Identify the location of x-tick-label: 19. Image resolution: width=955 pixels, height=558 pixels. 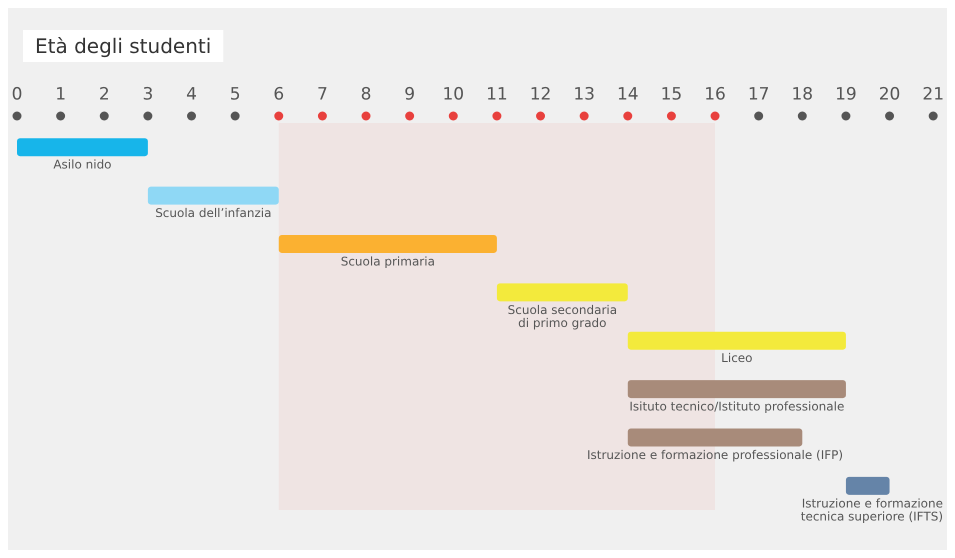
(846, 94).